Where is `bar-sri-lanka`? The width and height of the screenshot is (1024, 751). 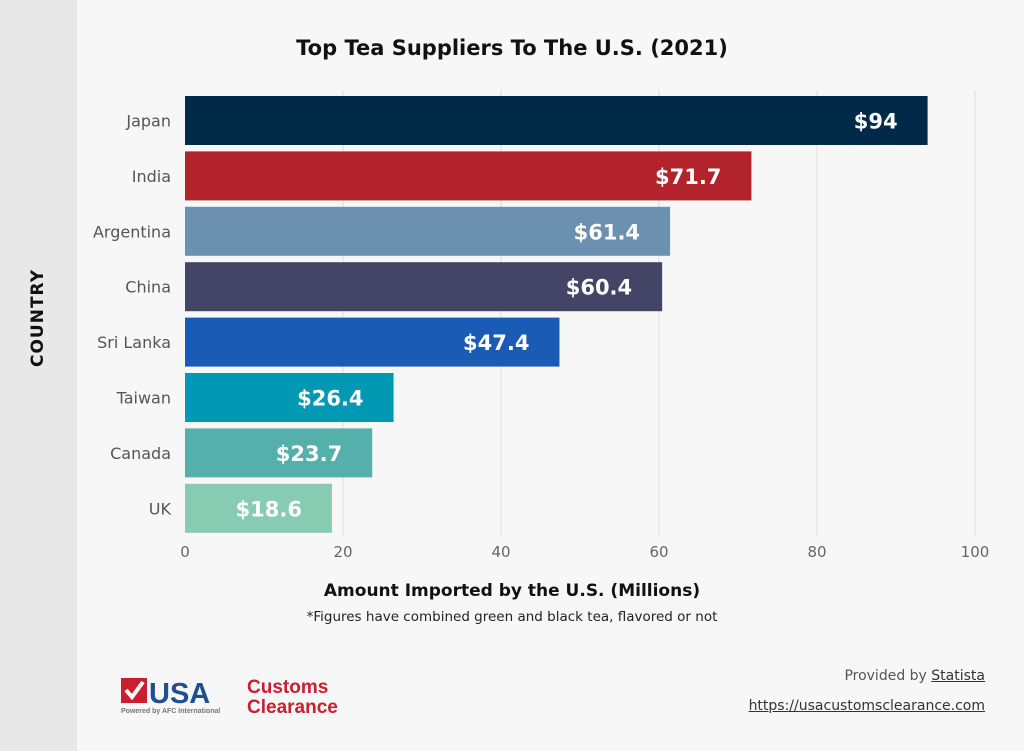 bar-sri-lanka is located at coordinates (372, 342).